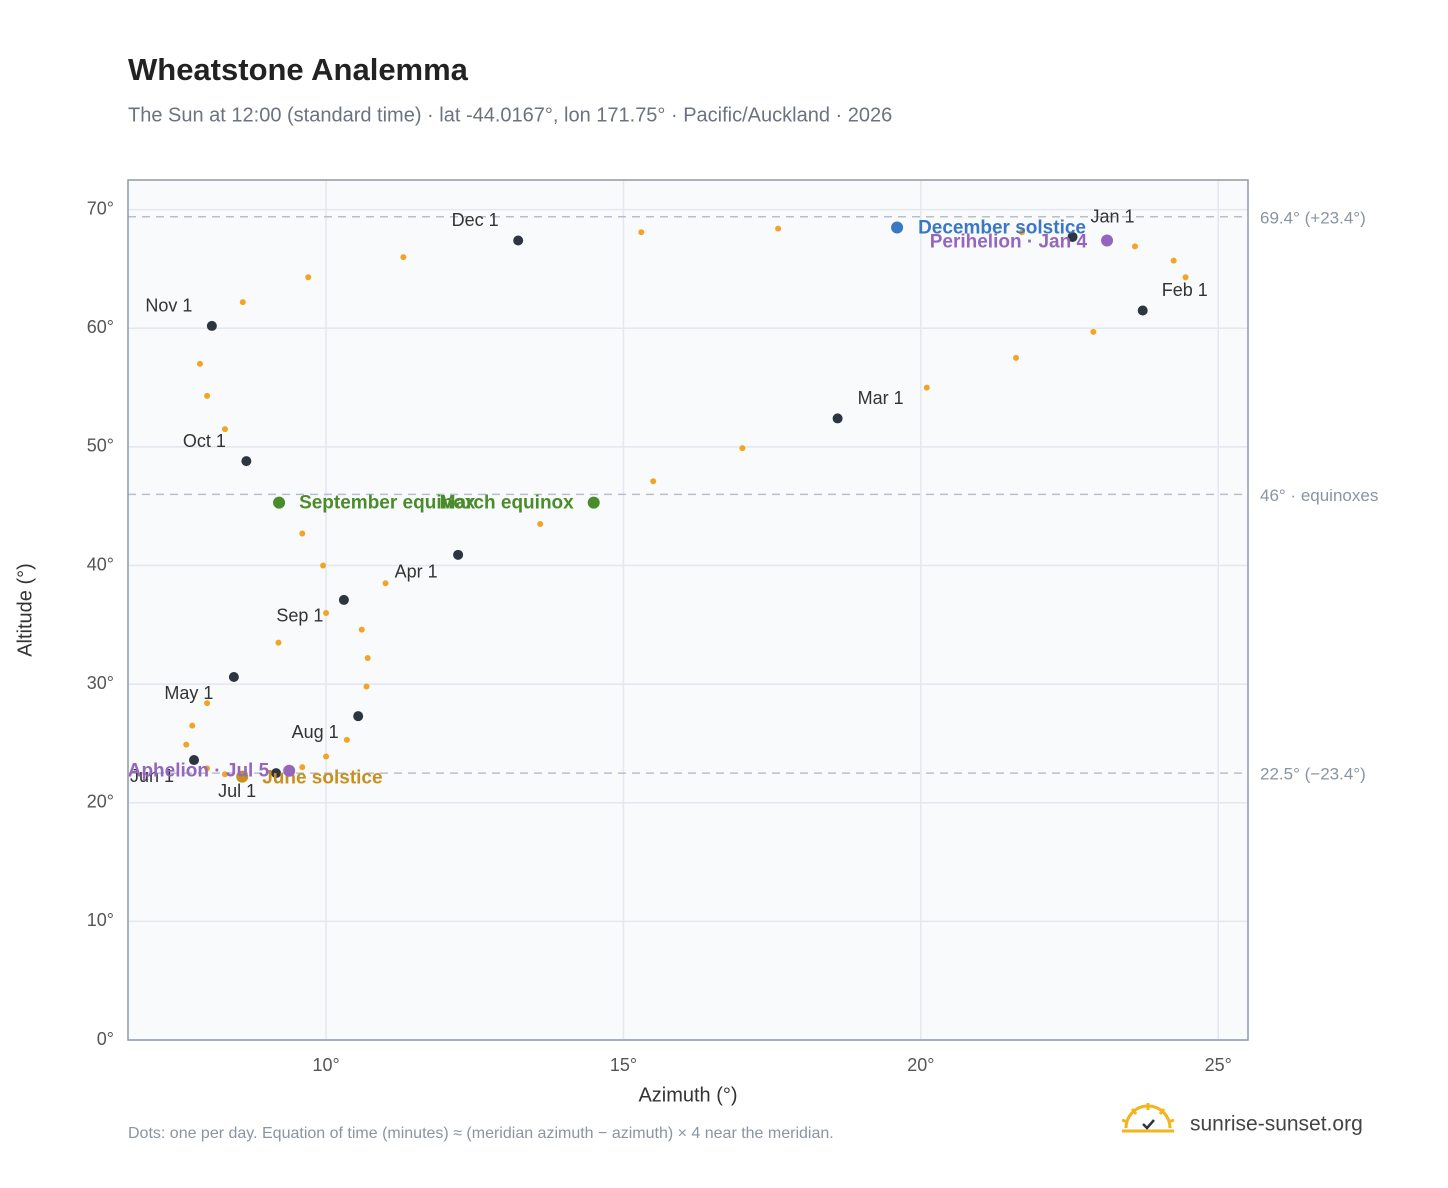 The width and height of the screenshot is (1448, 1188). Describe the element at coordinates (1313, 217) in the screenshot. I see `reference-label: 69.4° (+23.4°)` at that location.